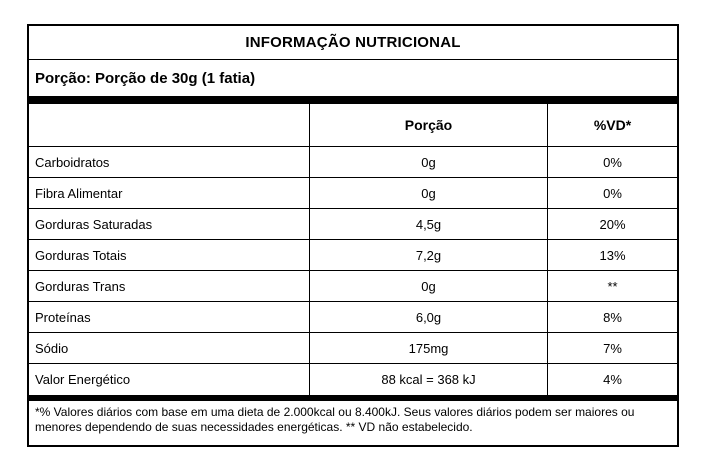 Image resolution: width=706 pixels, height=472 pixels. I want to click on vd-value: 13%, so click(612, 255).